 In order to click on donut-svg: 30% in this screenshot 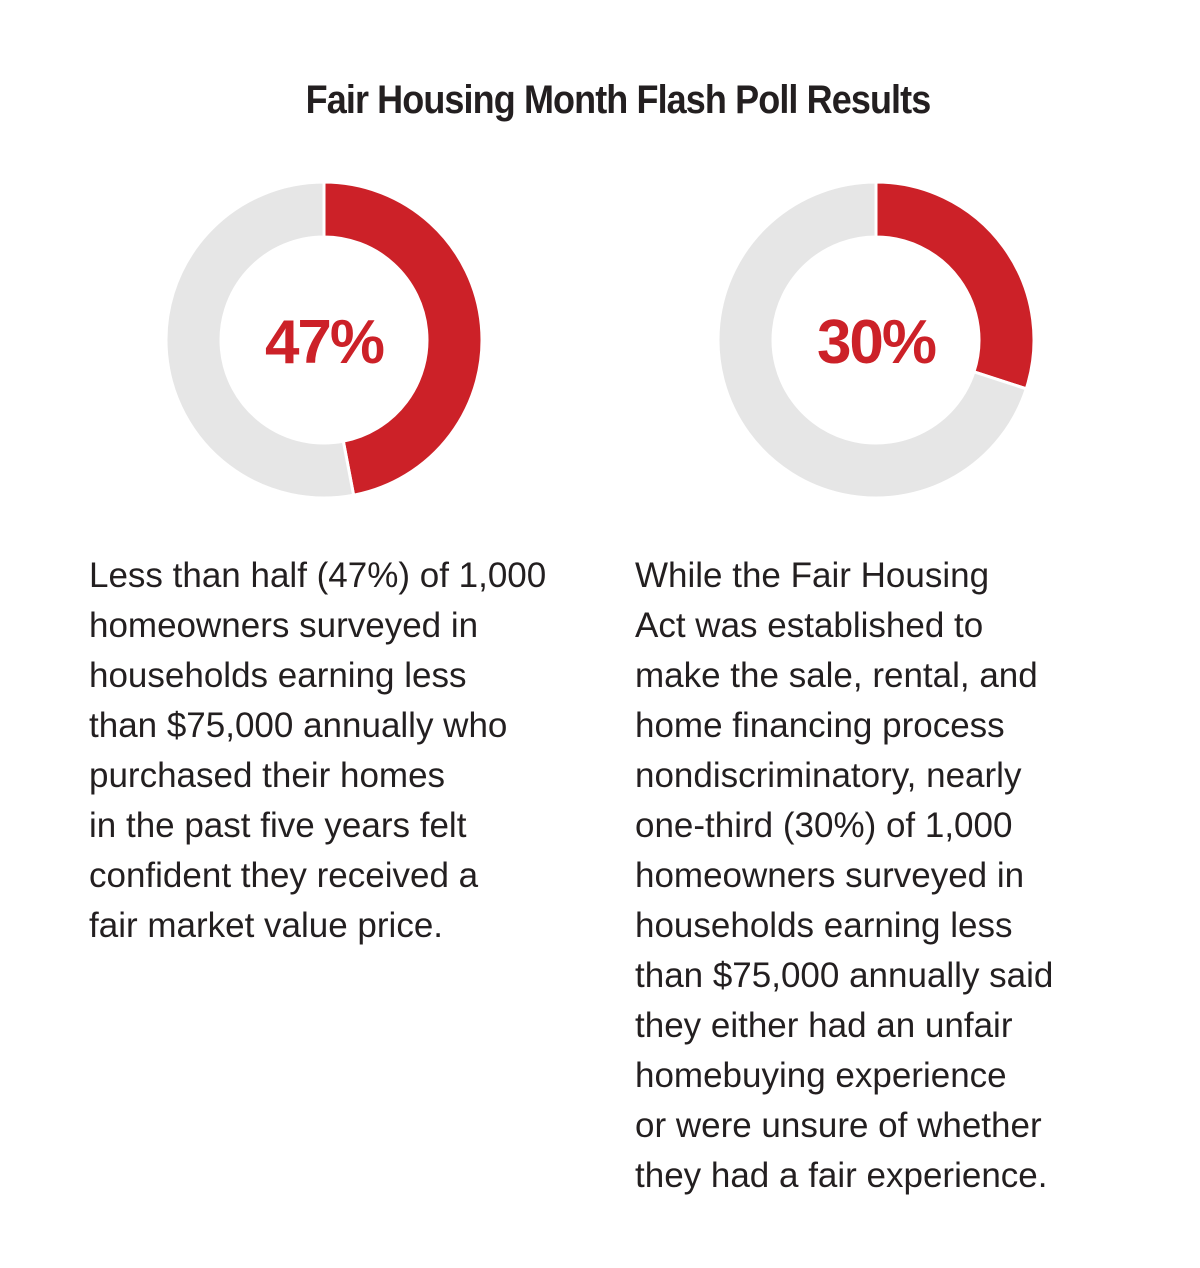, I will do `click(876, 340)`.